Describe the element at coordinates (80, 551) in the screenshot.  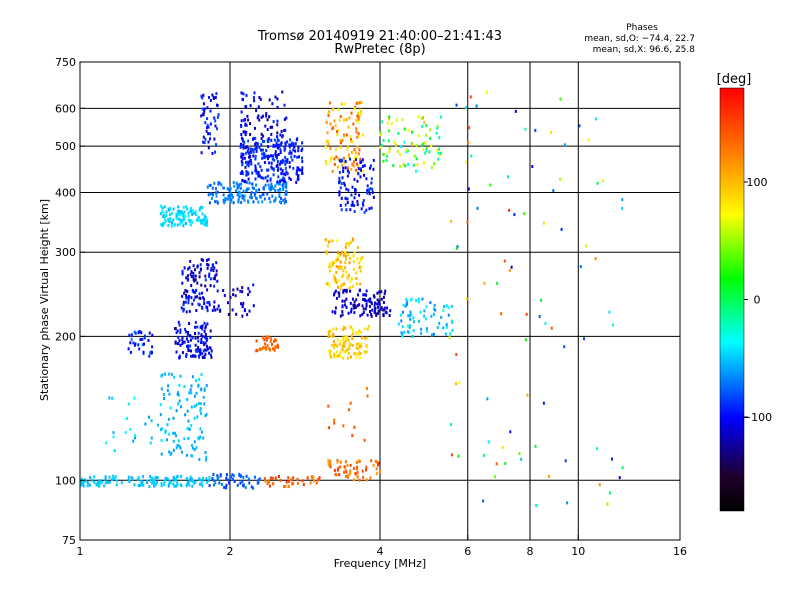
I see `x-tick-label: 1` at that location.